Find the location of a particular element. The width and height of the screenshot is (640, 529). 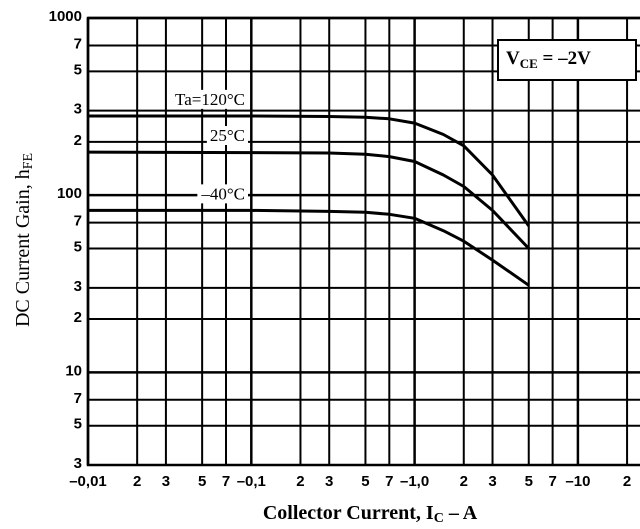

annotation-main: V is located at coordinates (513, 58).